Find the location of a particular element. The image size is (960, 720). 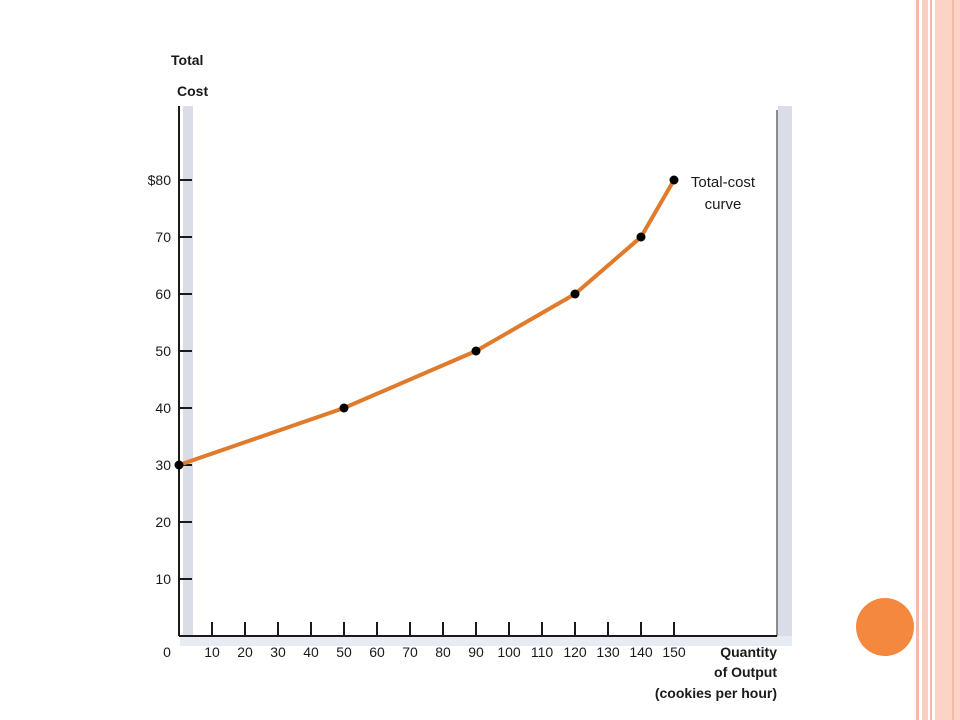

x-tick-label: 80 is located at coordinates (443, 652).